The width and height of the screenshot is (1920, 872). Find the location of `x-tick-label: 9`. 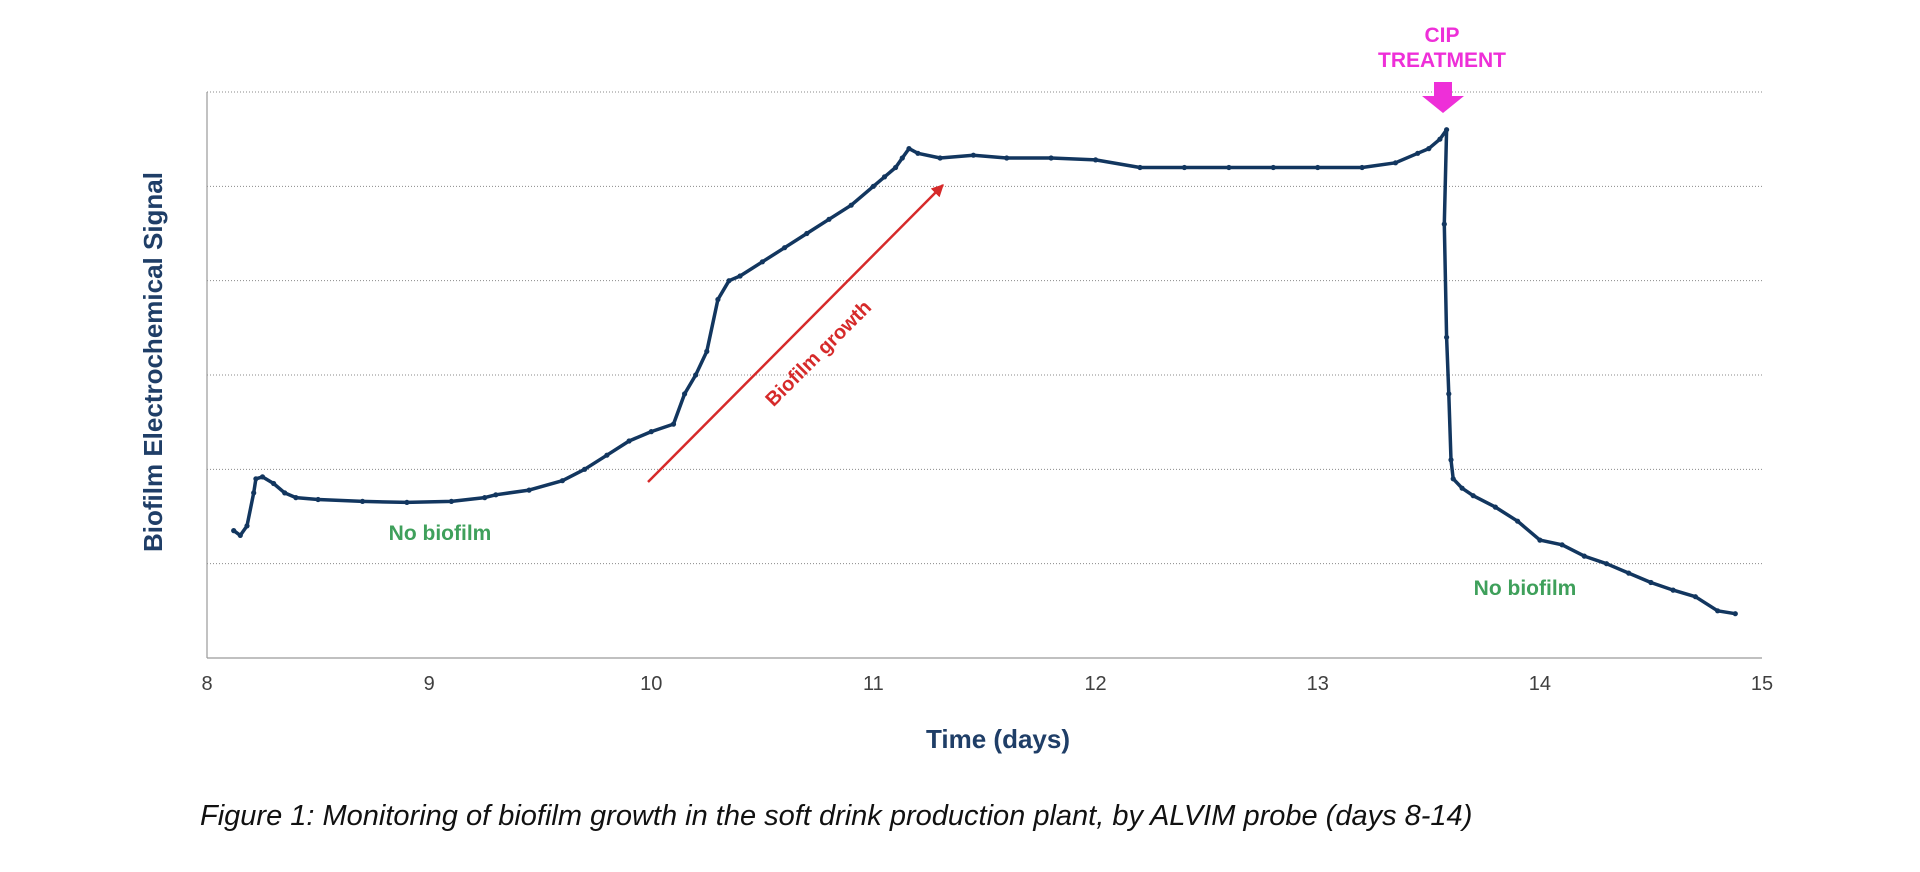

x-tick-label: 9 is located at coordinates (429, 684).